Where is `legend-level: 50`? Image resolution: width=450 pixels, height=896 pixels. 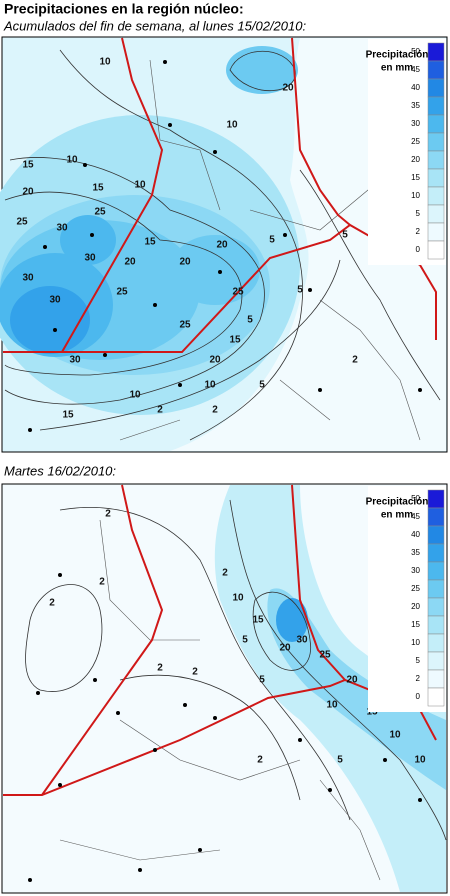
legend-level: 50 is located at coordinates (415, 51).